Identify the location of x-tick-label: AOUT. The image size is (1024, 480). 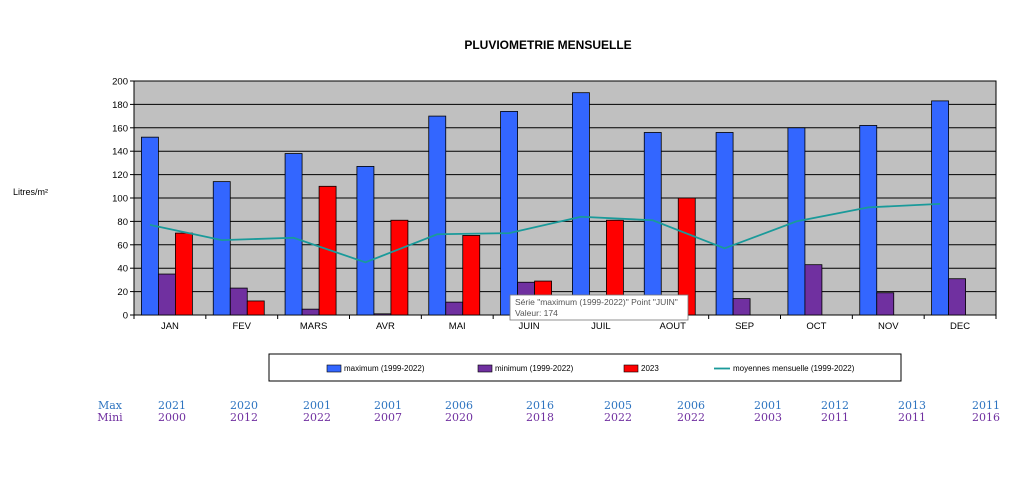
(673, 326).